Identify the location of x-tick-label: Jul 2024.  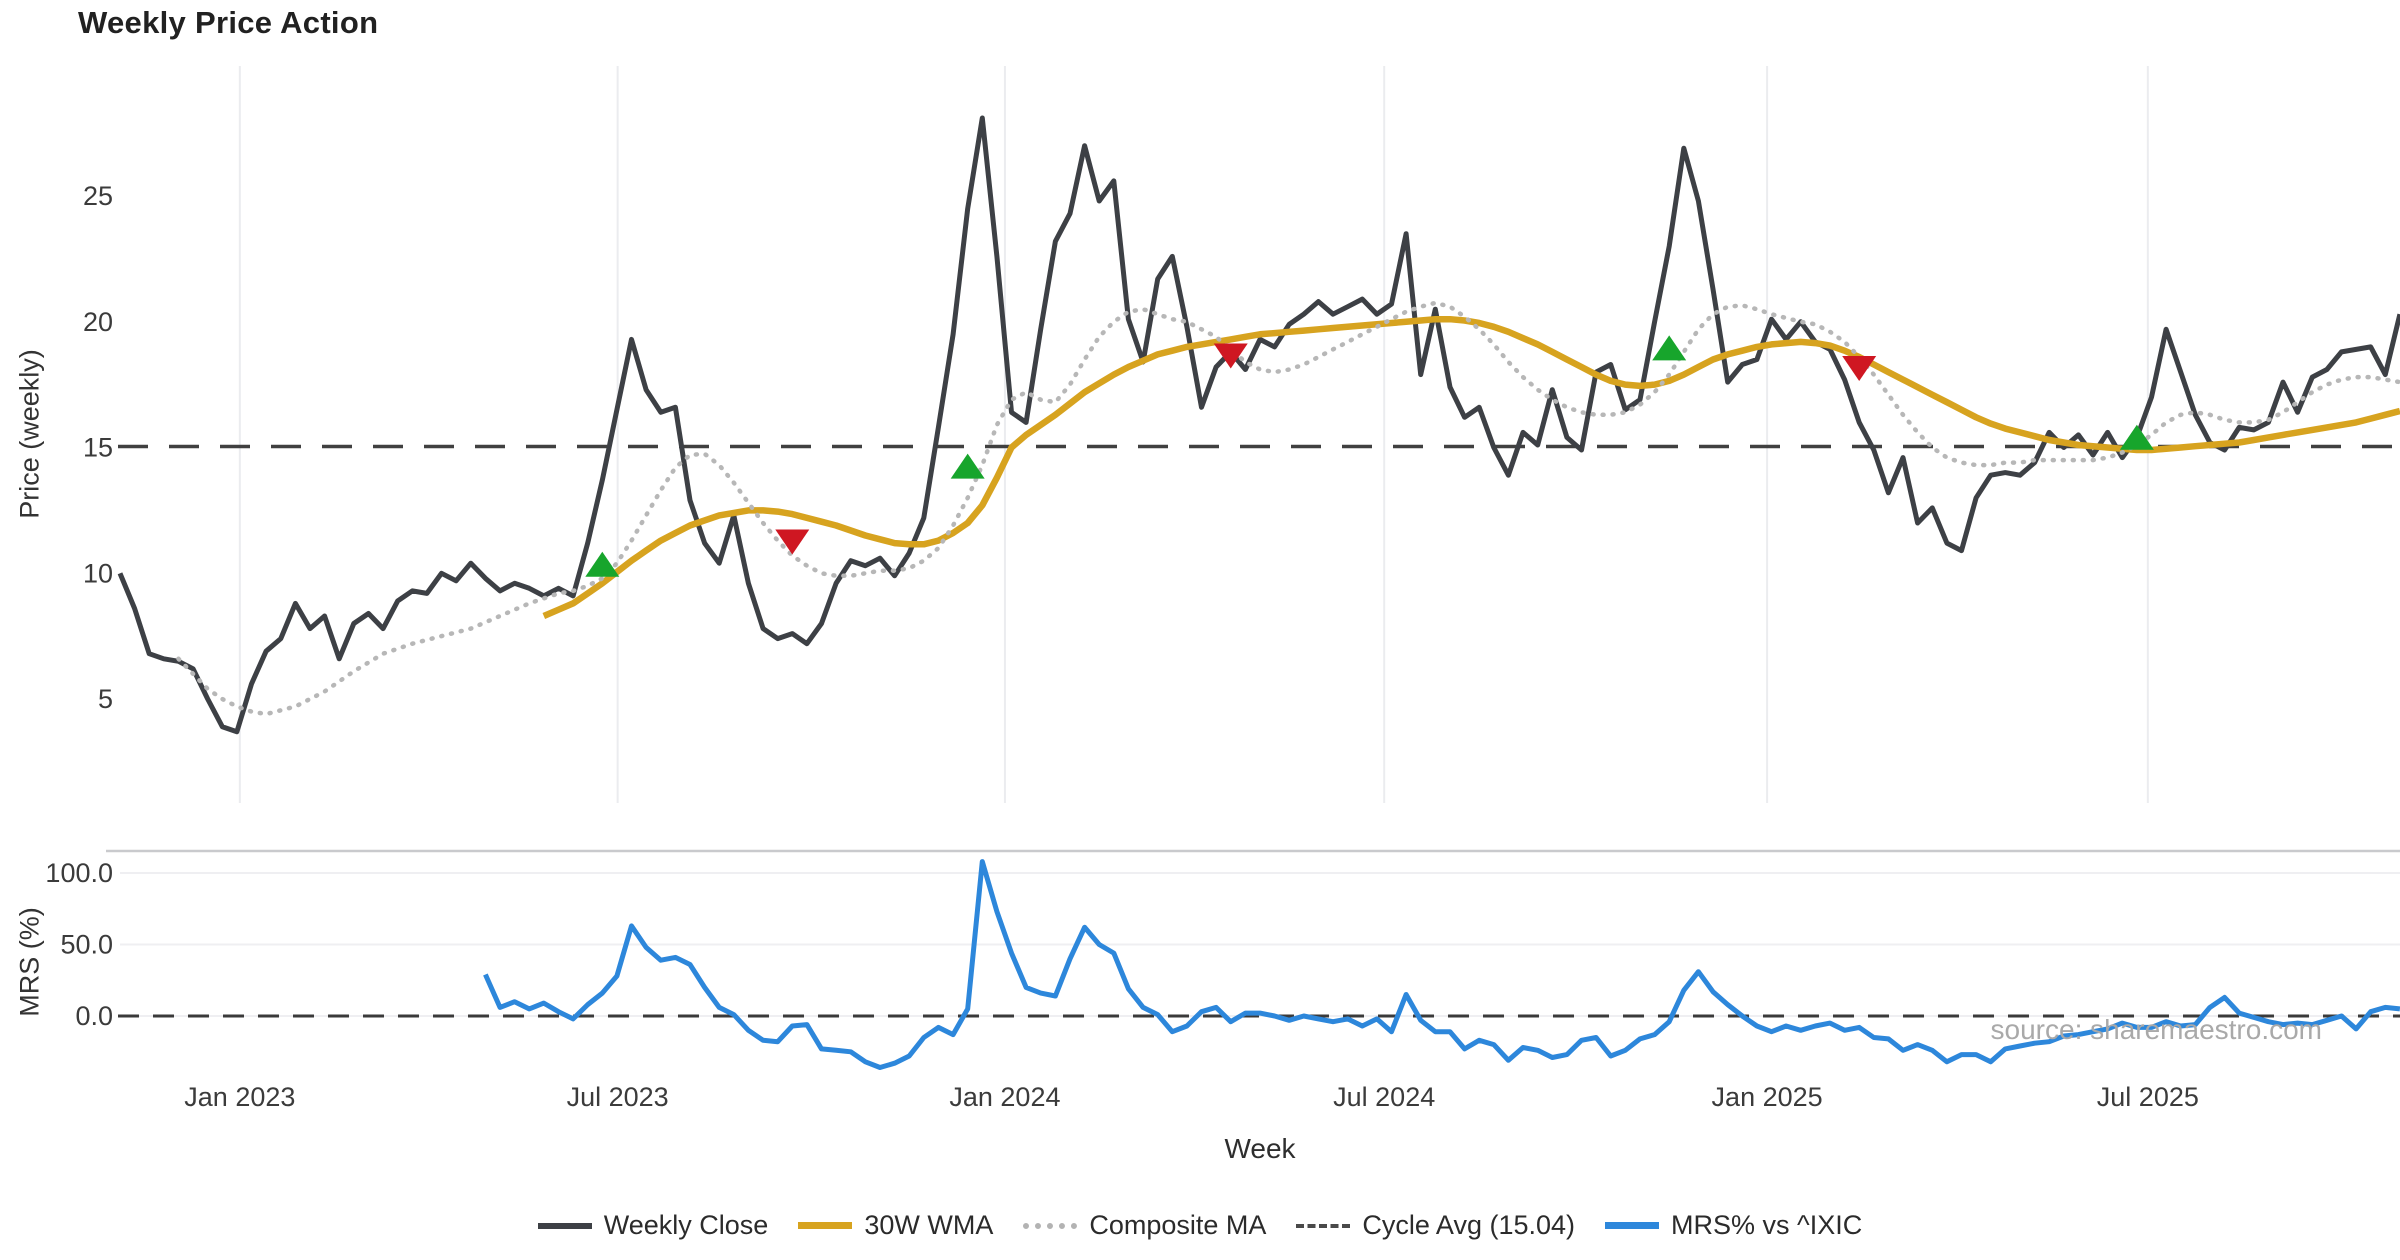
(1384, 1097).